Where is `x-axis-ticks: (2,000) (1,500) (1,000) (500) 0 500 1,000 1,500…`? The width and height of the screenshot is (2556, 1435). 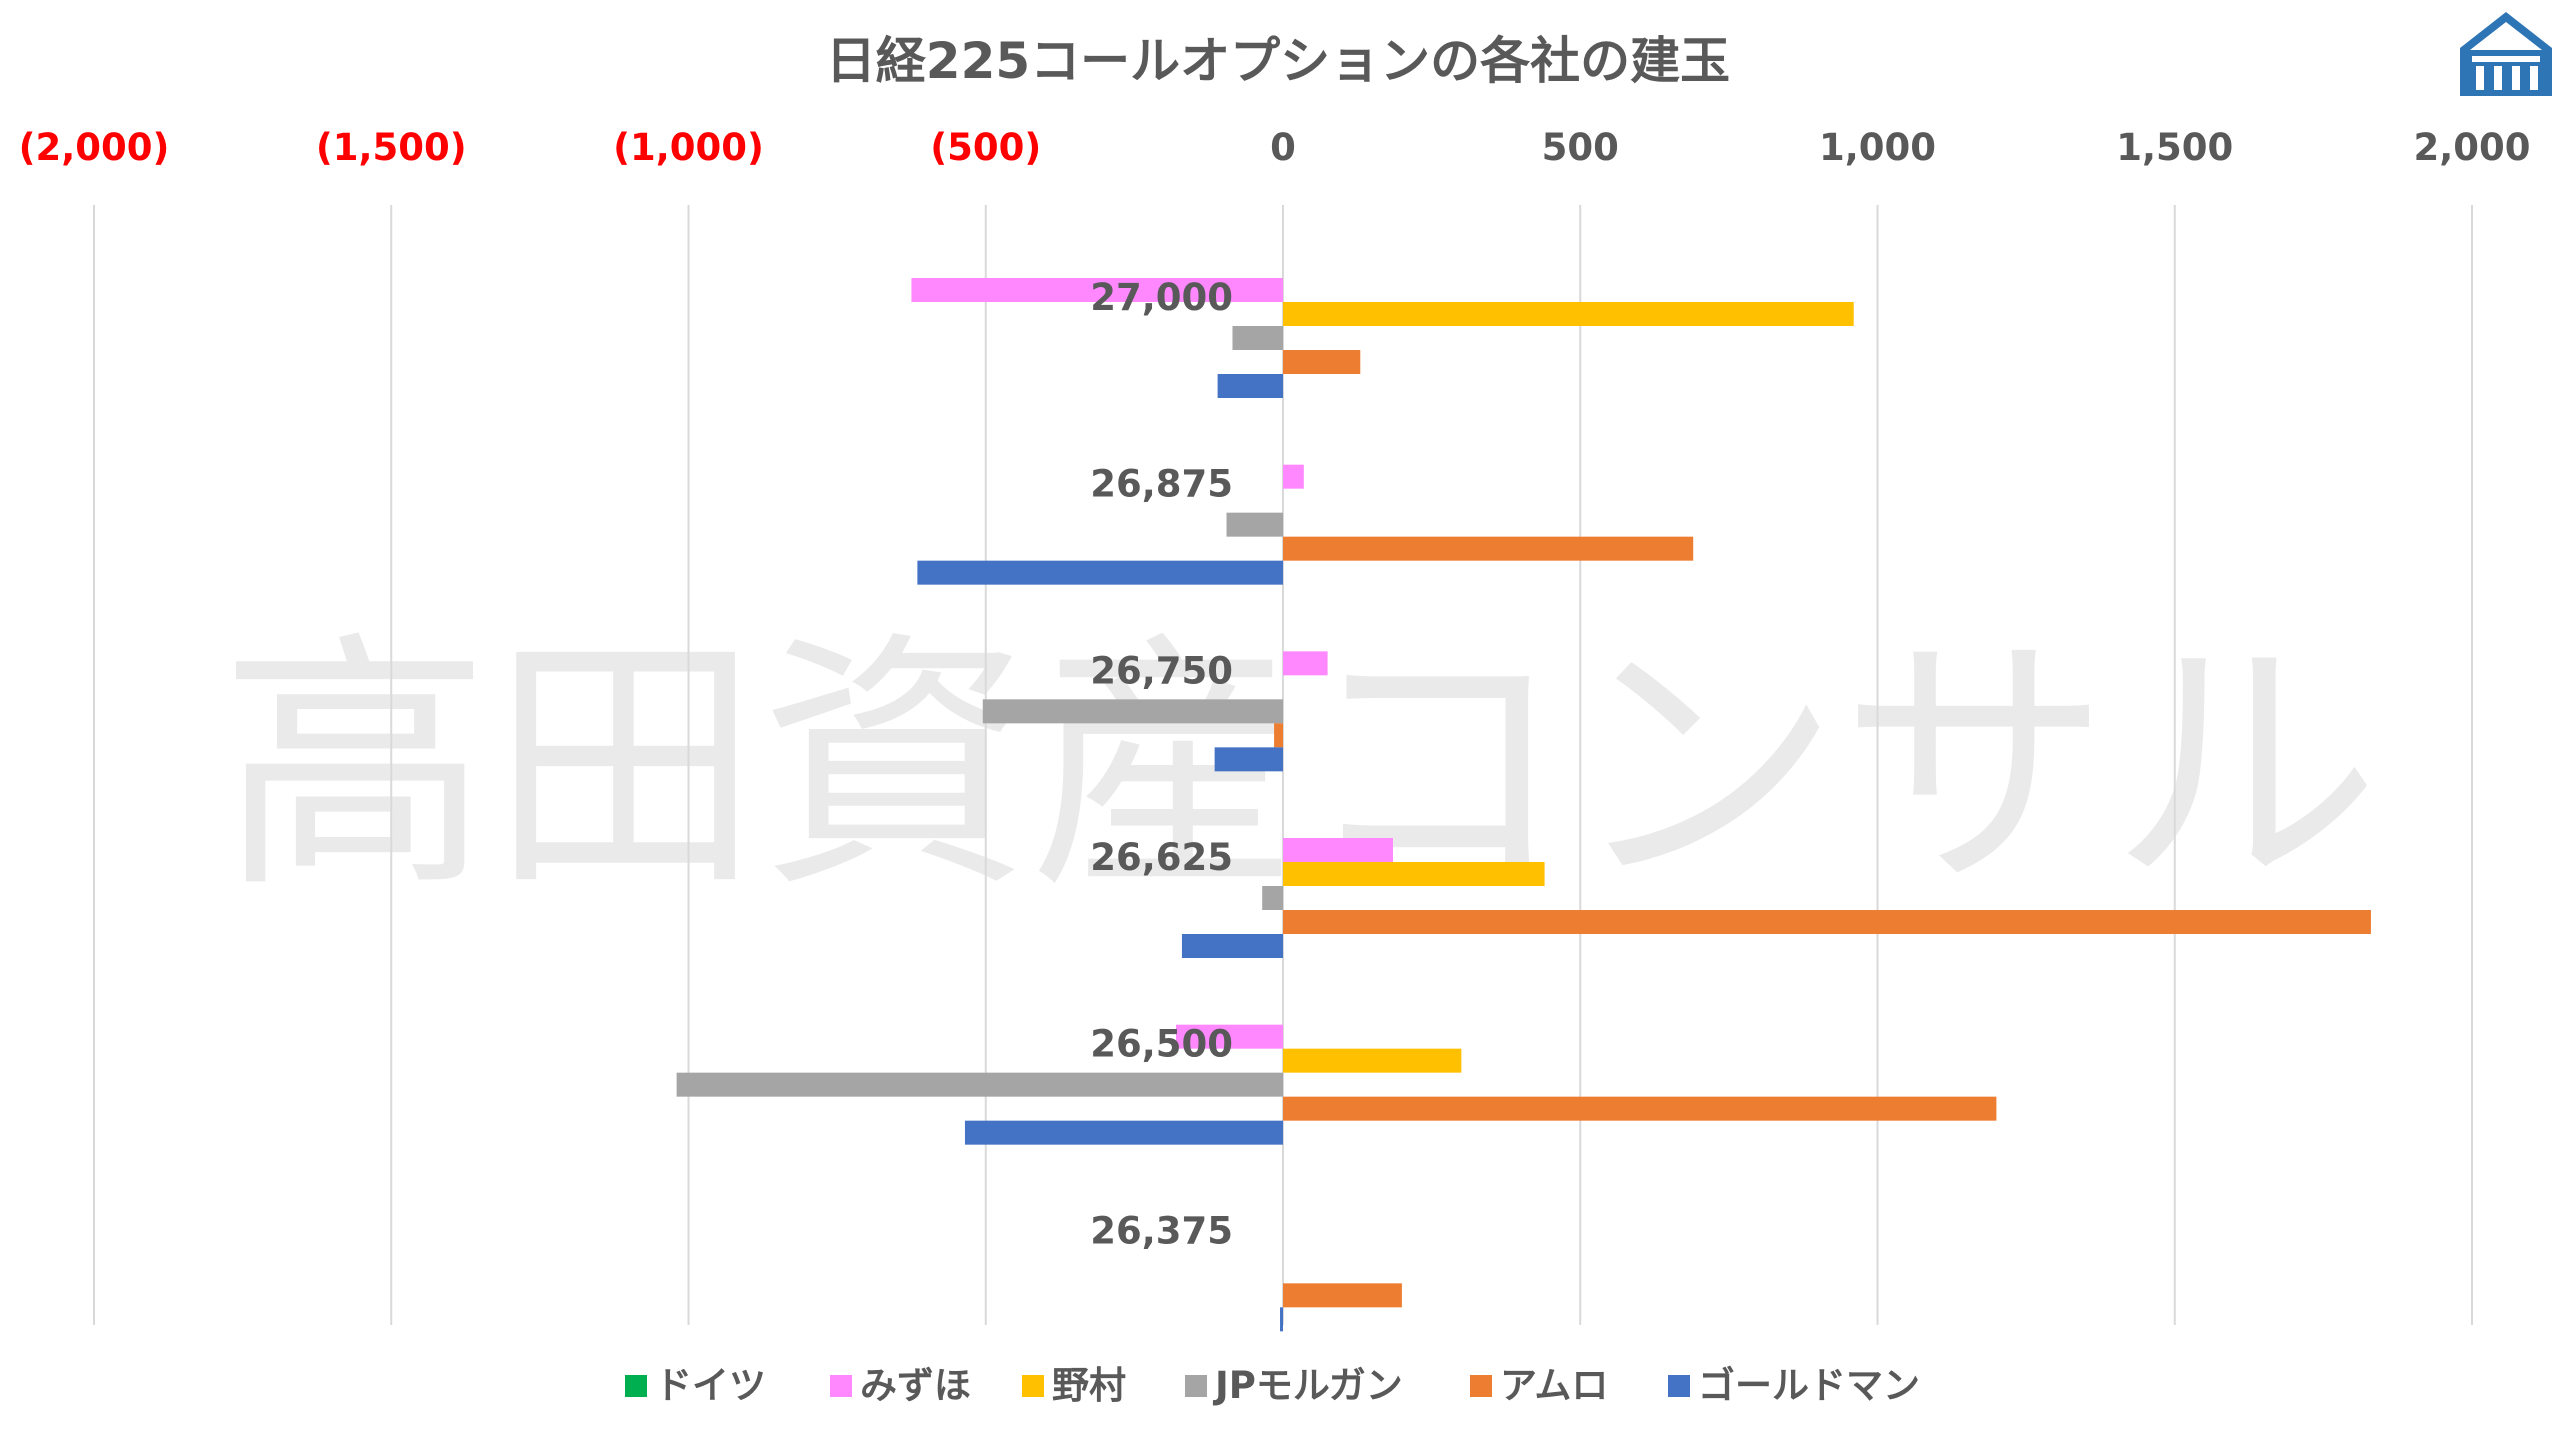
x-axis-ticks: (2,000) (1,500) (1,000) (500) 0 500 1,000 1,500… is located at coordinates (1275, 147).